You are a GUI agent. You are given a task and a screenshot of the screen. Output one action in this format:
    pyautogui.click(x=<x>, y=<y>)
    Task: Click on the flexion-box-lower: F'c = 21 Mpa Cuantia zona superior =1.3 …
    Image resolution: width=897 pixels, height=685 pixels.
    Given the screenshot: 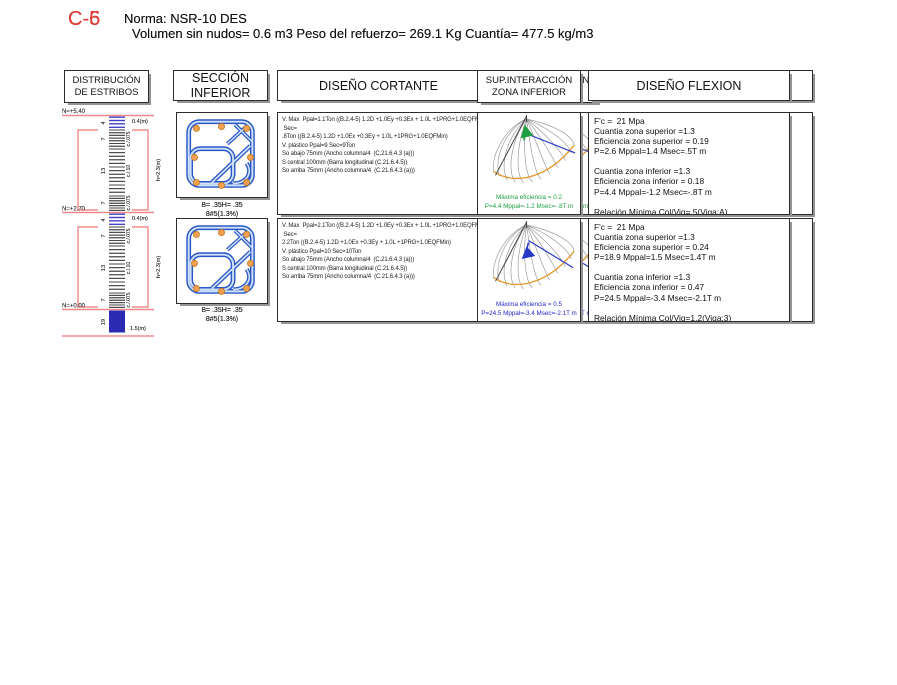 What is the action you would take?
    pyautogui.click(x=689, y=270)
    